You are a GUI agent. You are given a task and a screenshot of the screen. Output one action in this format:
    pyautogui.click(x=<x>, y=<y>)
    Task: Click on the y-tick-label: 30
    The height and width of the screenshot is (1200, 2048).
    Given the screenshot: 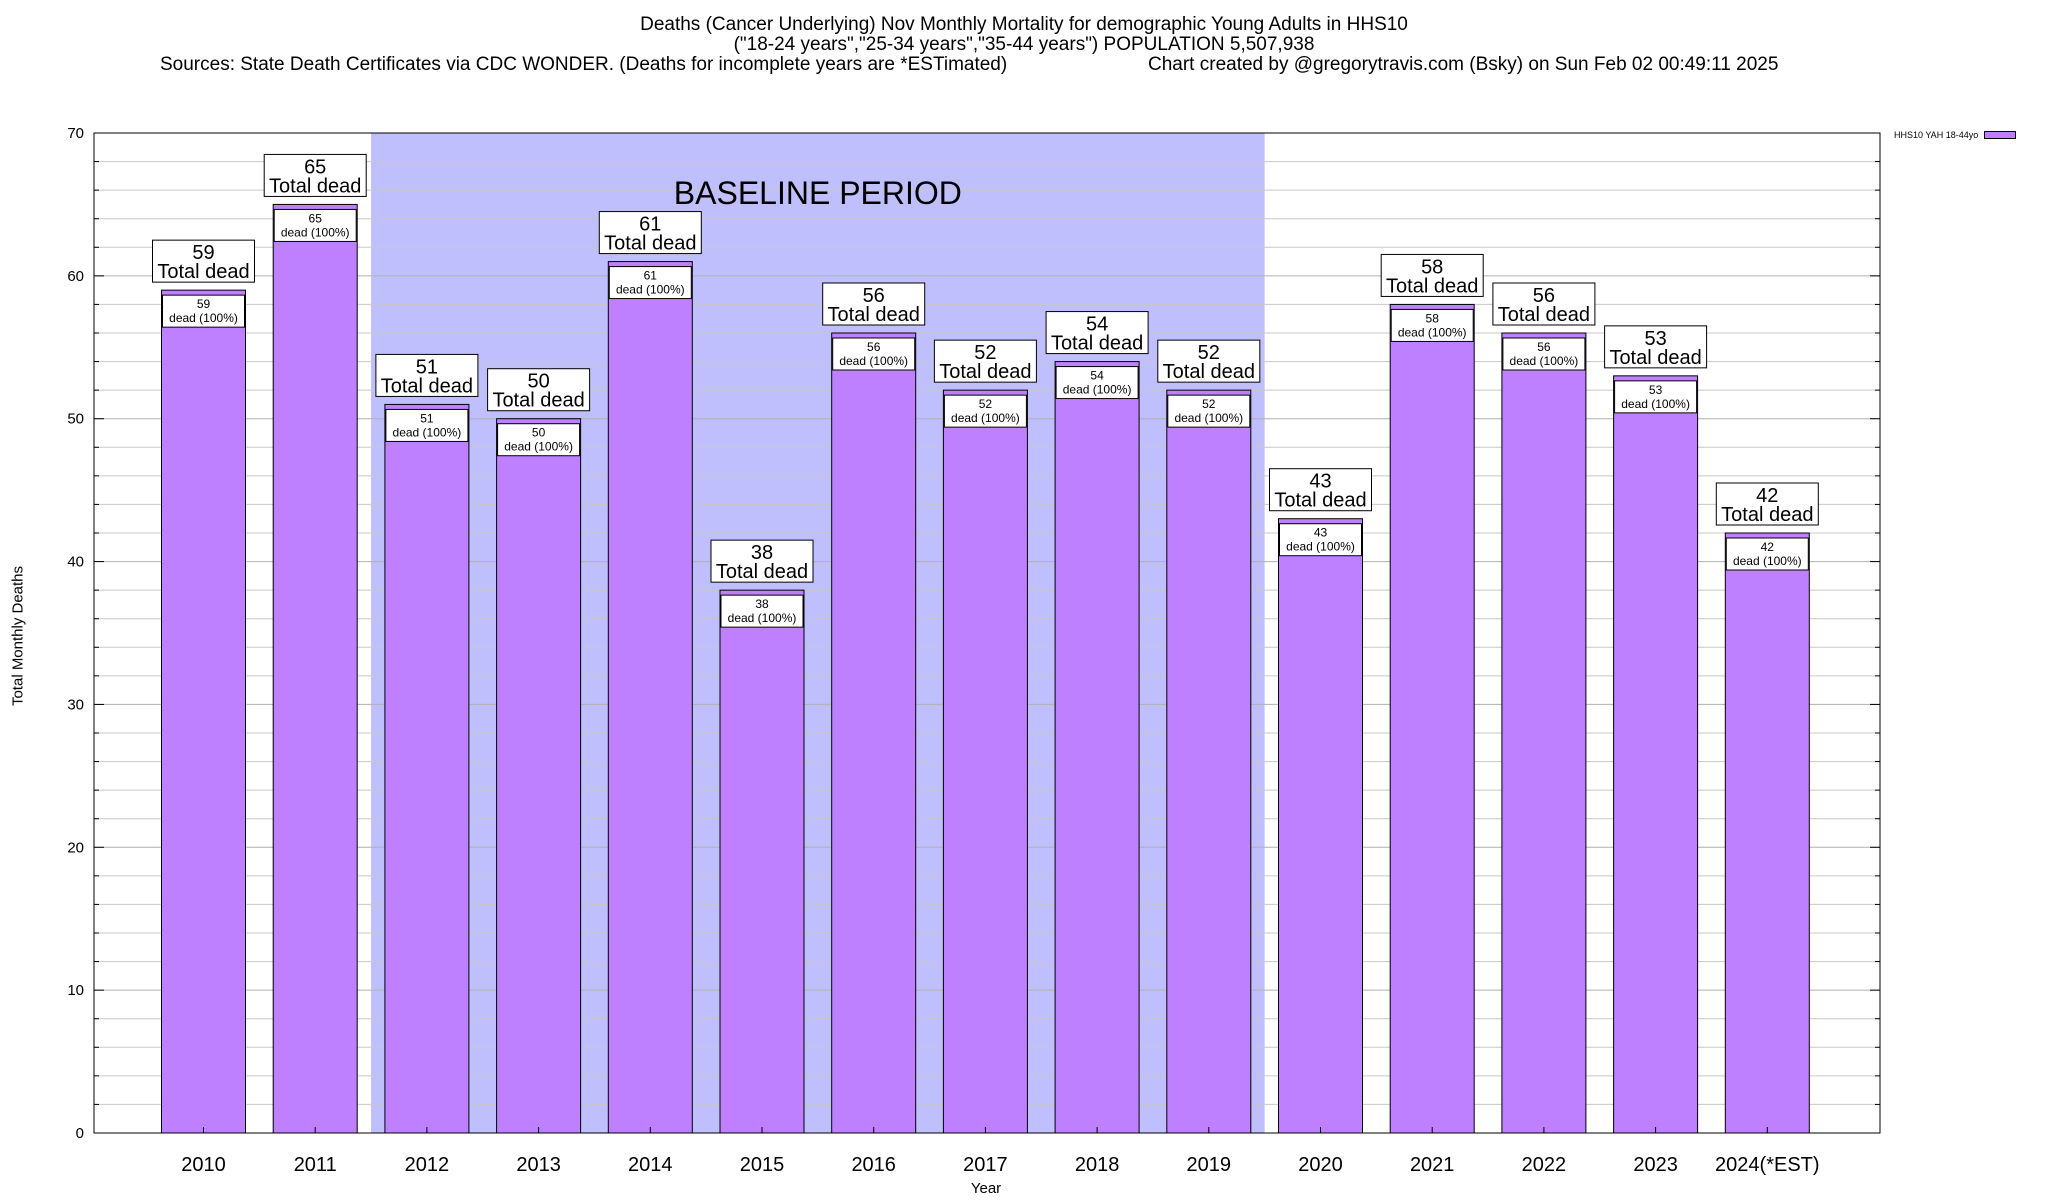 What is the action you would take?
    pyautogui.click(x=75, y=704)
    